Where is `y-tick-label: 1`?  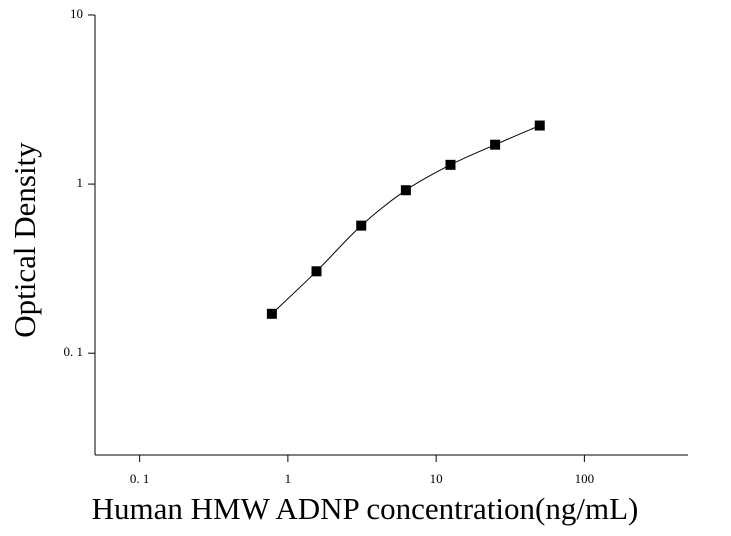 y-tick-label: 1 is located at coordinates (80, 182).